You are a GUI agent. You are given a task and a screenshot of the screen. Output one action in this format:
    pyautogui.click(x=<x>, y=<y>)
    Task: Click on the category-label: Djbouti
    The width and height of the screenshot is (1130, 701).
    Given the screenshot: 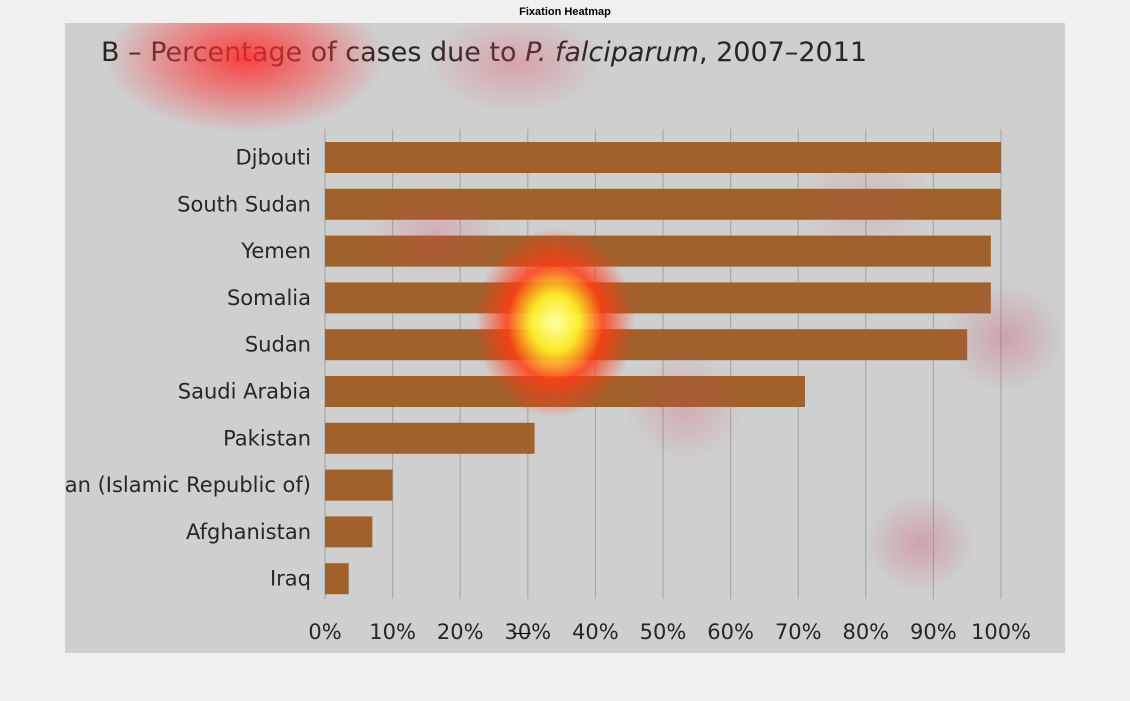 What is the action you would take?
    pyautogui.click(x=273, y=158)
    